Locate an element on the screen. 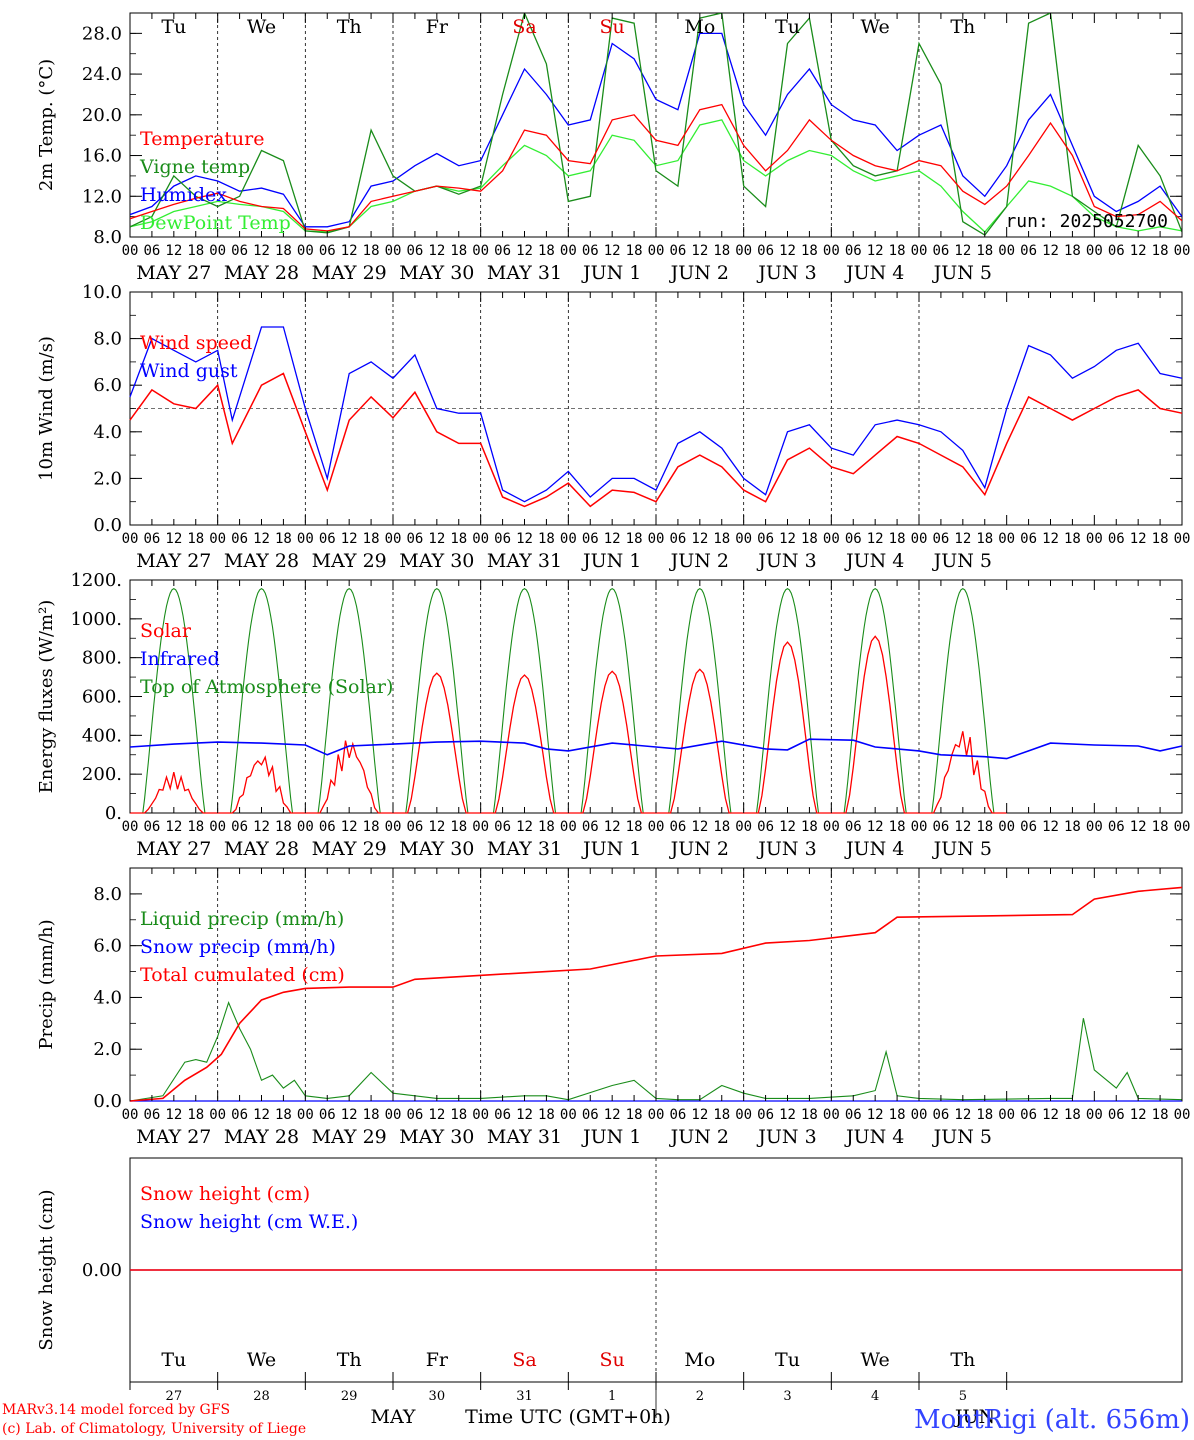 Image resolution: width=1194 pixels, height=1440 pixels. y-tick-label: 200. is located at coordinates (102, 774).